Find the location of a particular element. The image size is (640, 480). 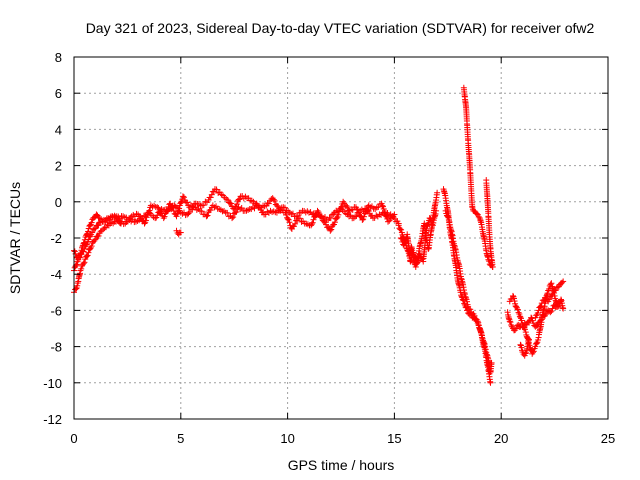

y-tick-label: -8 is located at coordinates (56, 347).